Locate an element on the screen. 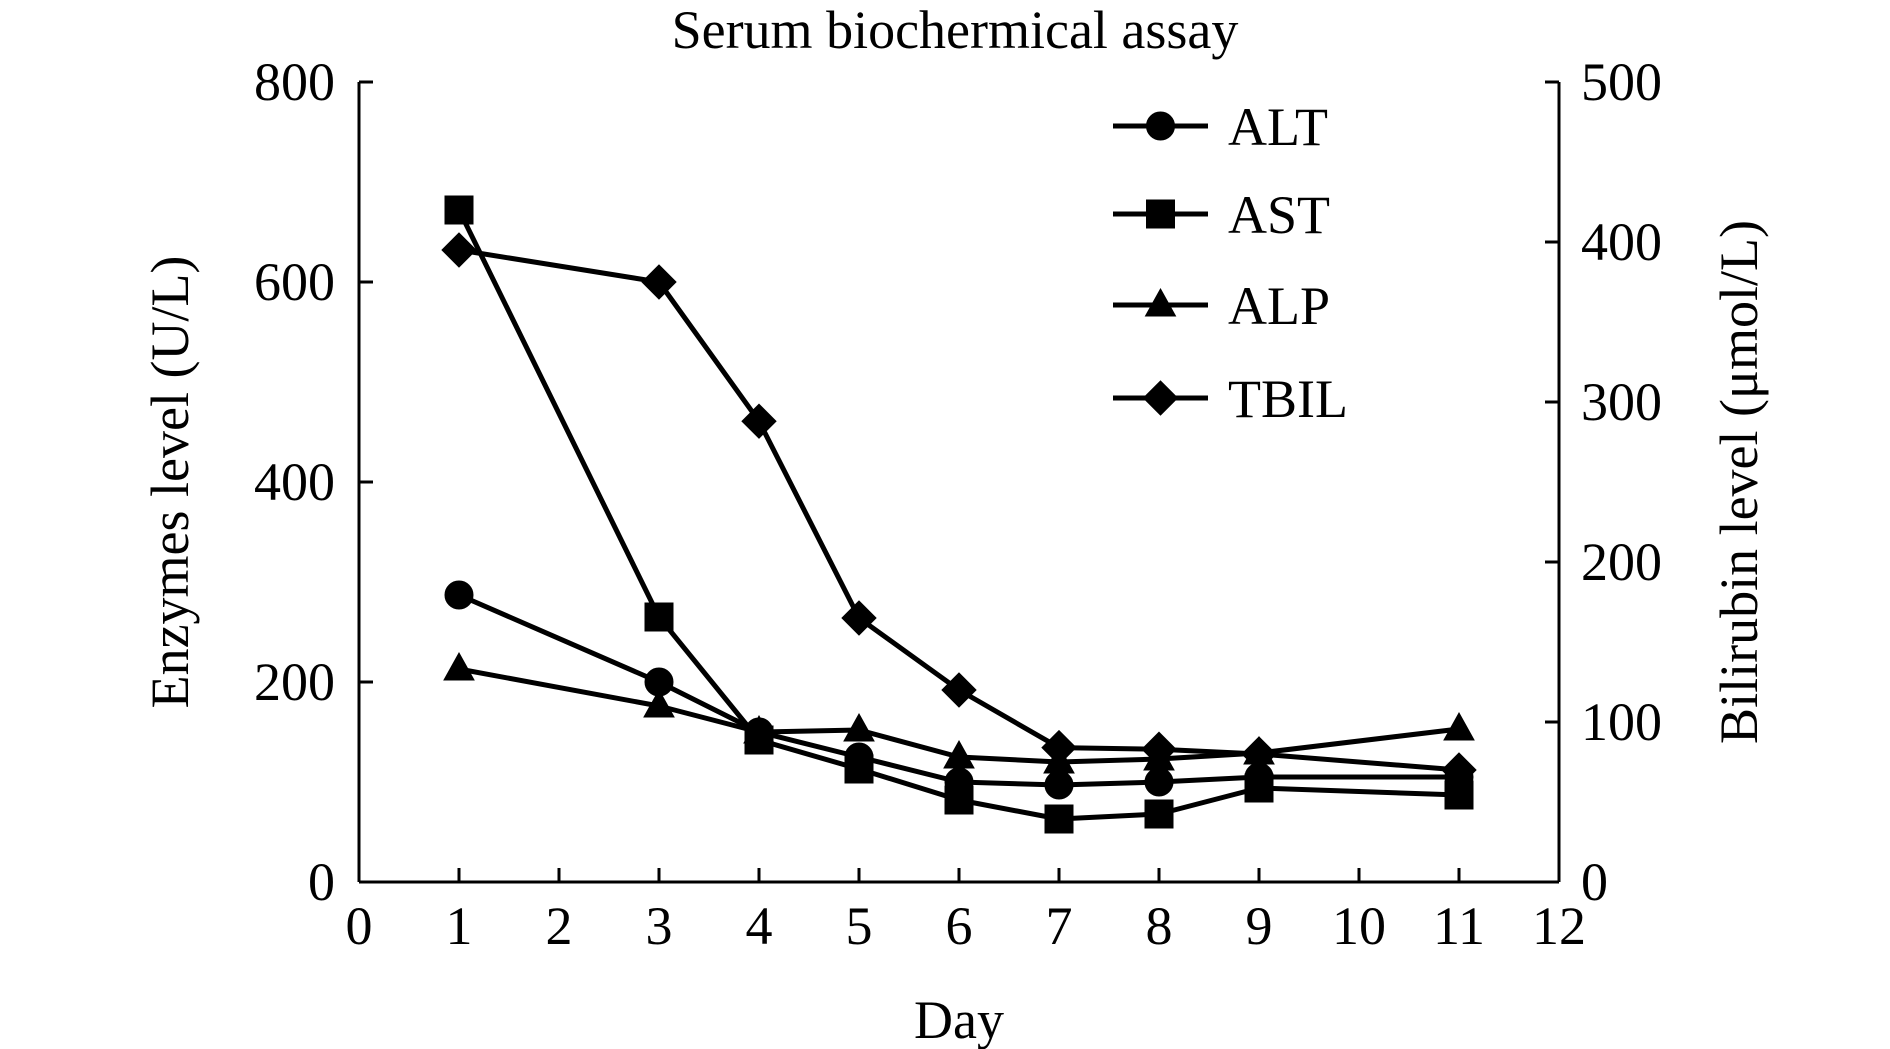  x-tick-label: 6 is located at coordinates (959, 926).